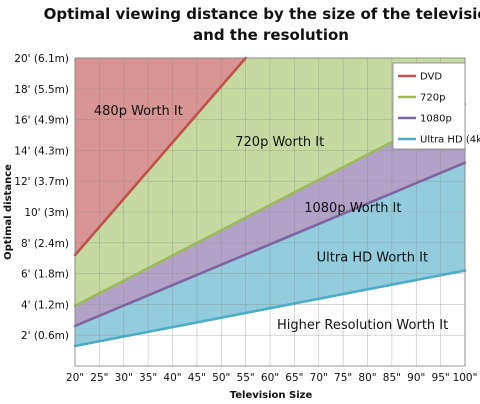 The image size is (480, 404). Describe the element at coordinates (270, 378) in the screenshot. I see `x-tick-label: 60"` at that location.